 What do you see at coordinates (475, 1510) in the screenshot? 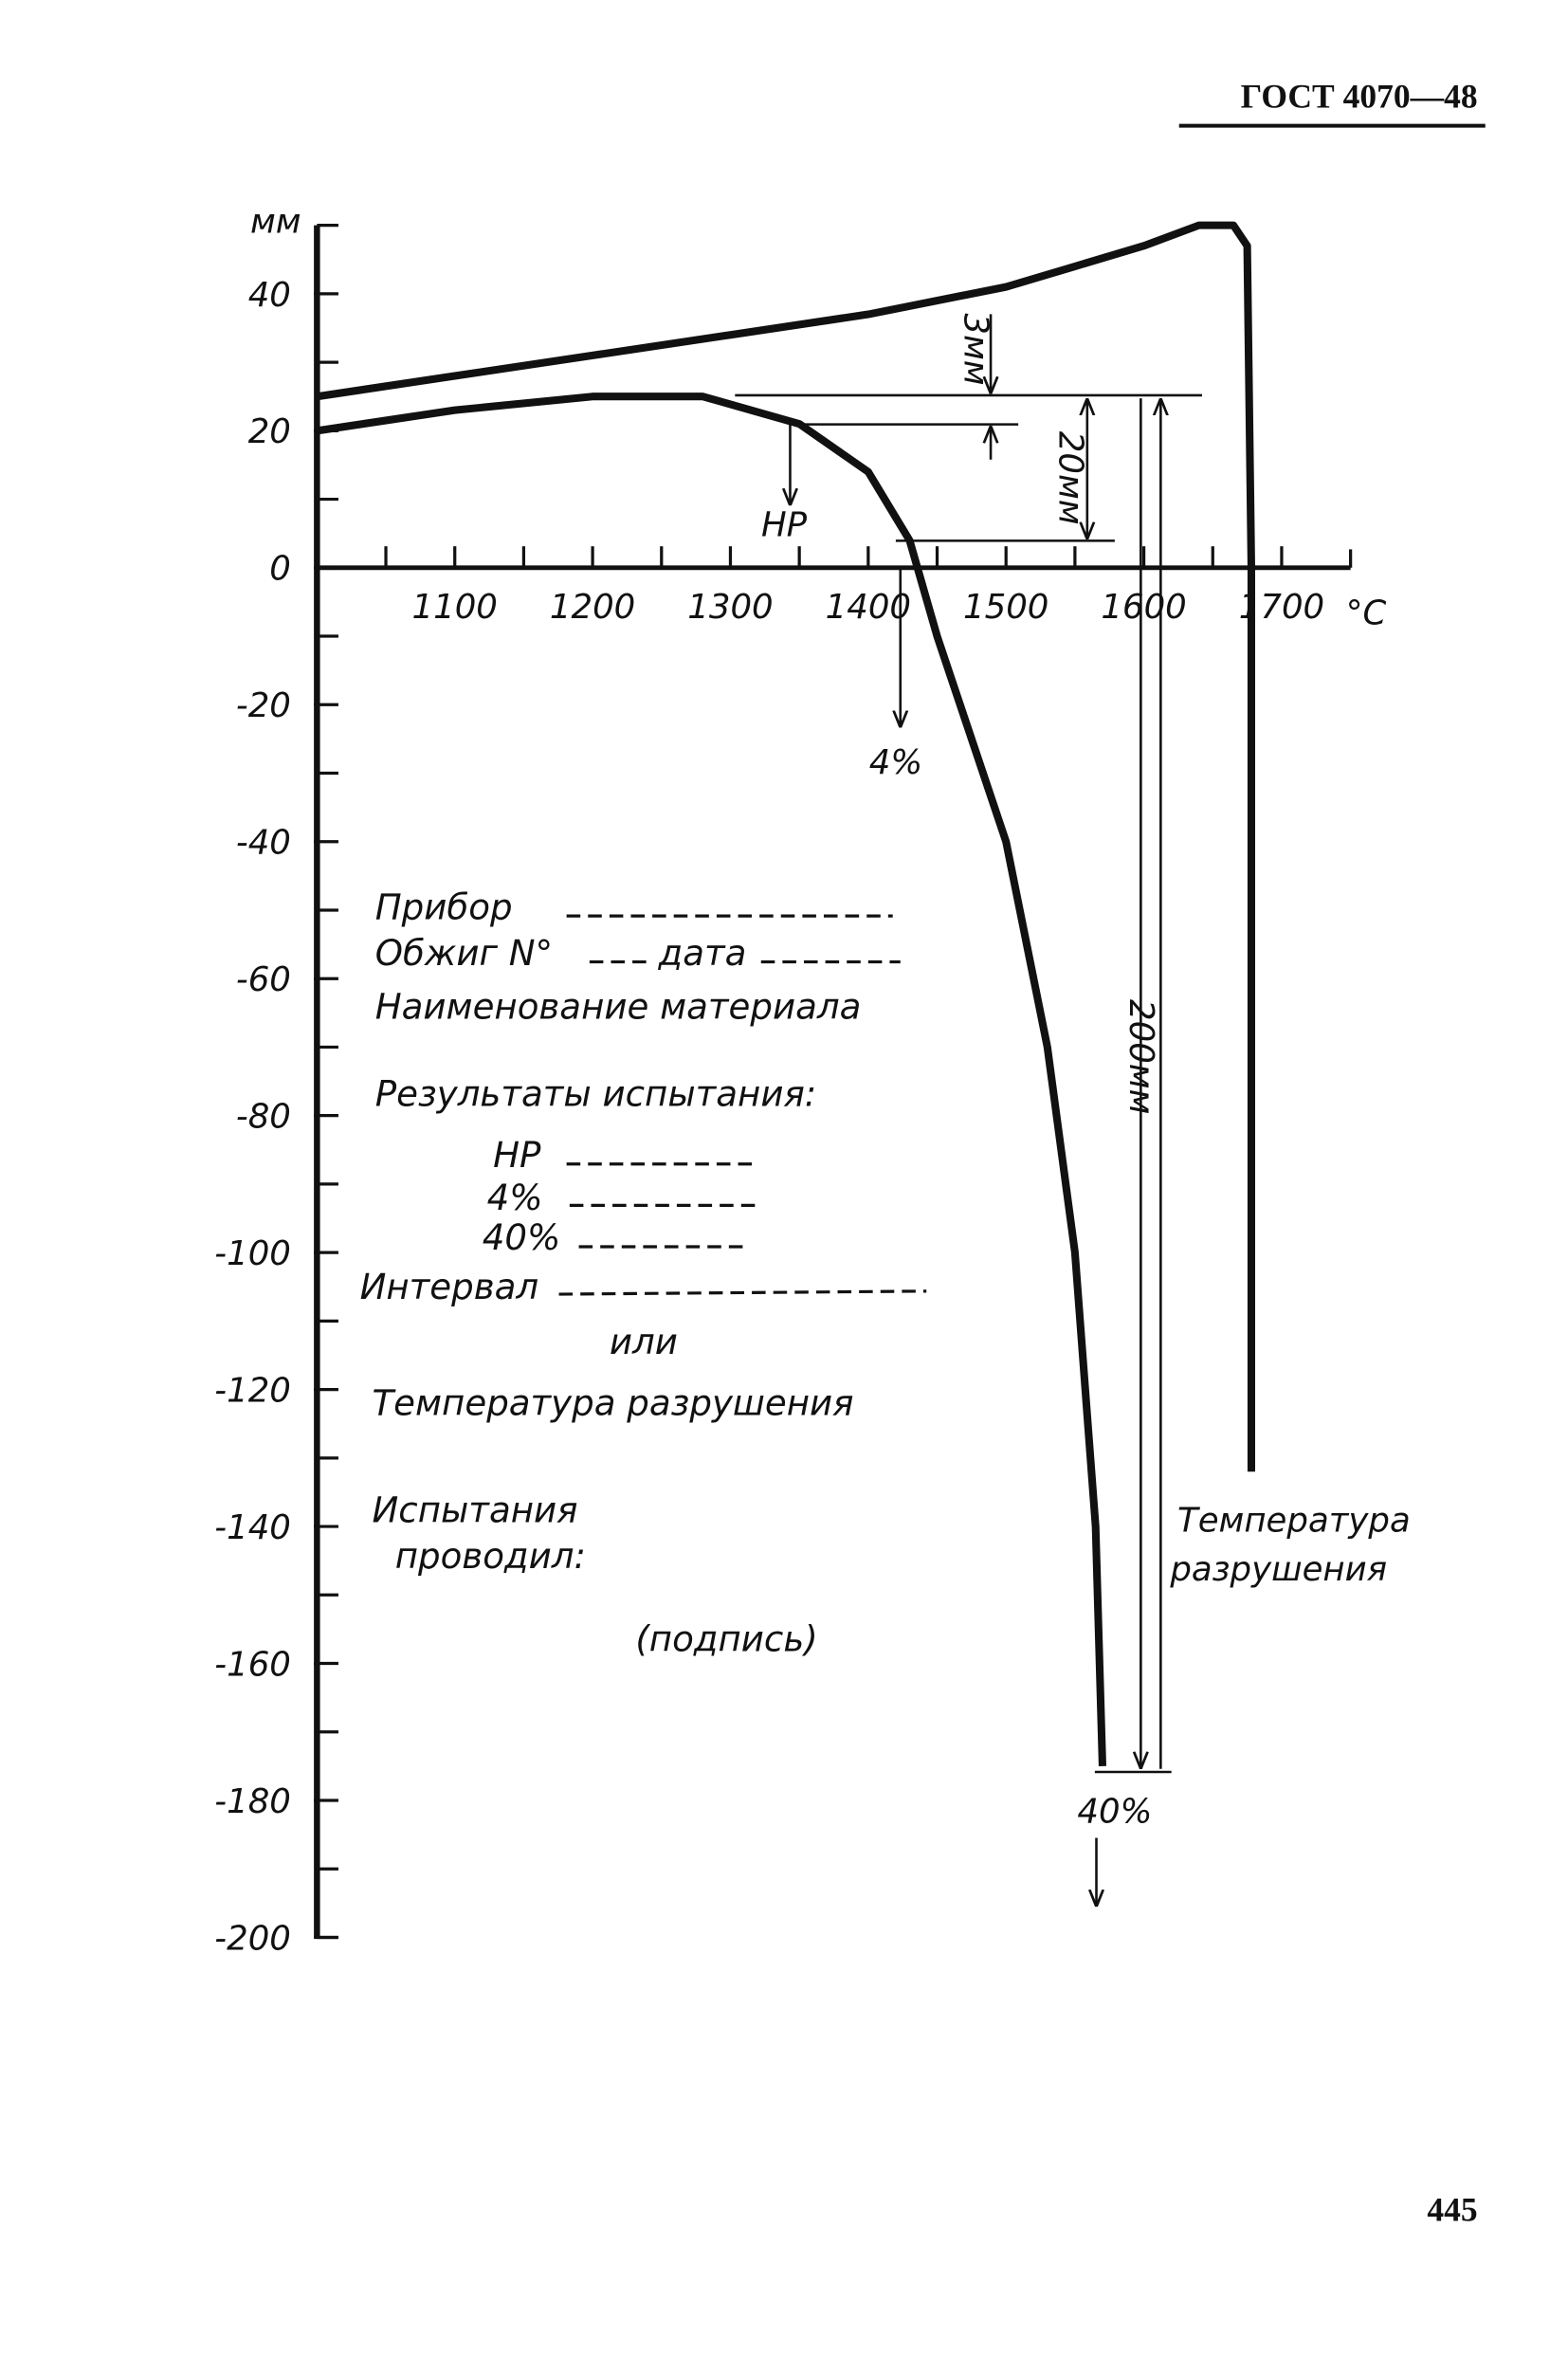
I see `form-tested: Испытания` at bounding box center [475, 1510].